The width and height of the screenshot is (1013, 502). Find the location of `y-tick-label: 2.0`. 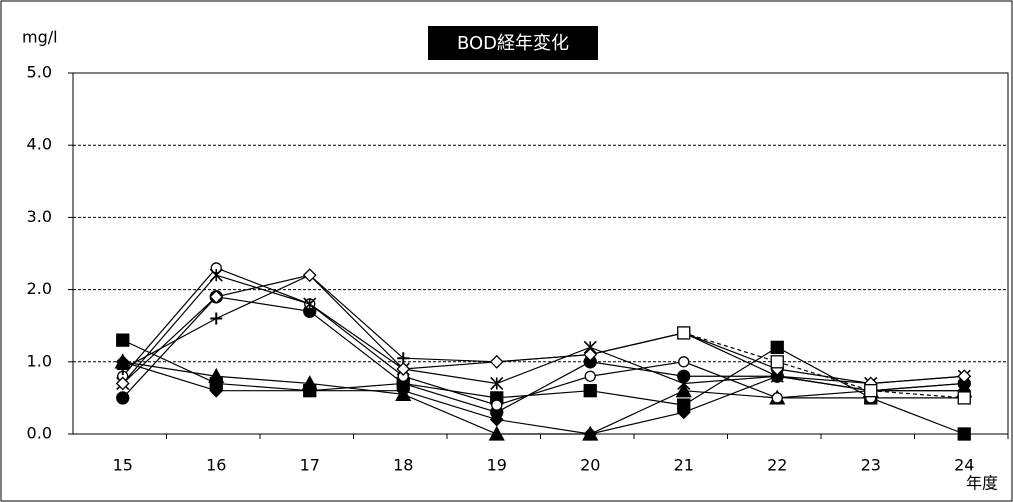

y-tick-label: 2.0 is located at coordinates (39, 288).